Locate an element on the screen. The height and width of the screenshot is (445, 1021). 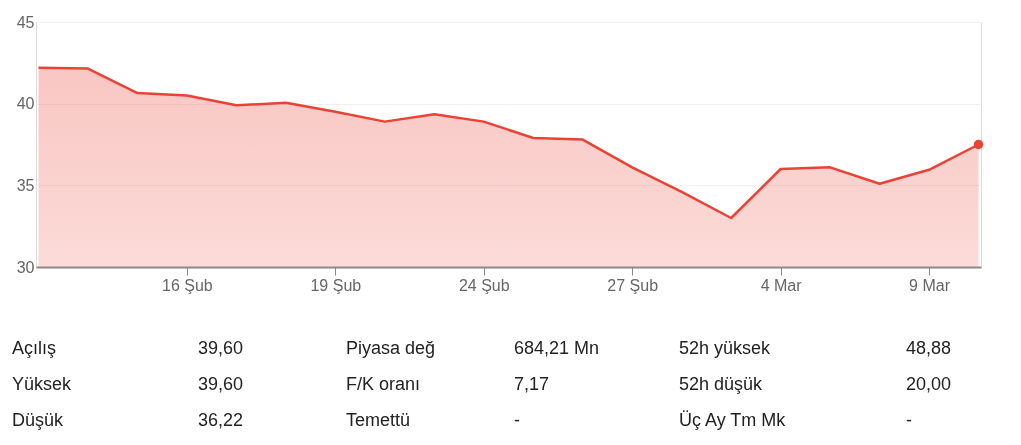
x-tick-label: 27 Şub is located at coordinates (633, 285).